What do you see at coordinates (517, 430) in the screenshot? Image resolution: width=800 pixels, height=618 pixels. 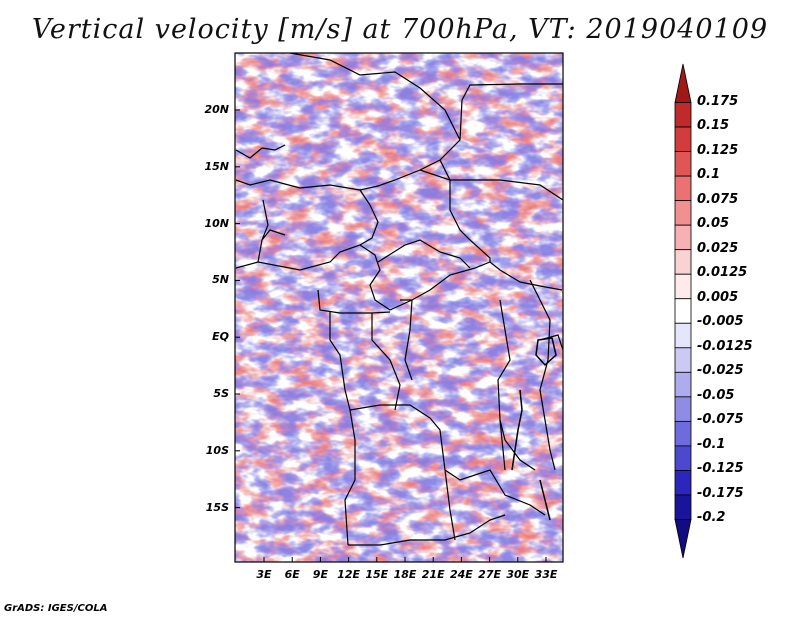 I see `lake-tanganyika` at bounding box center [517, 430].